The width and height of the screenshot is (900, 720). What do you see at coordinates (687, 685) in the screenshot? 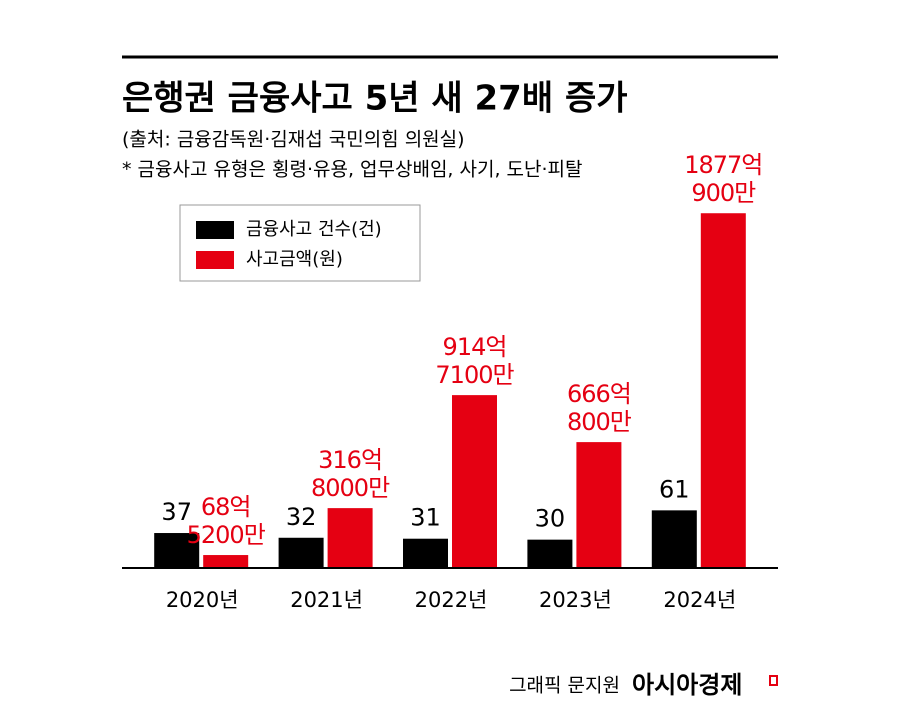
I see `brand: 아시아경제` at bounding box center [687, 685].